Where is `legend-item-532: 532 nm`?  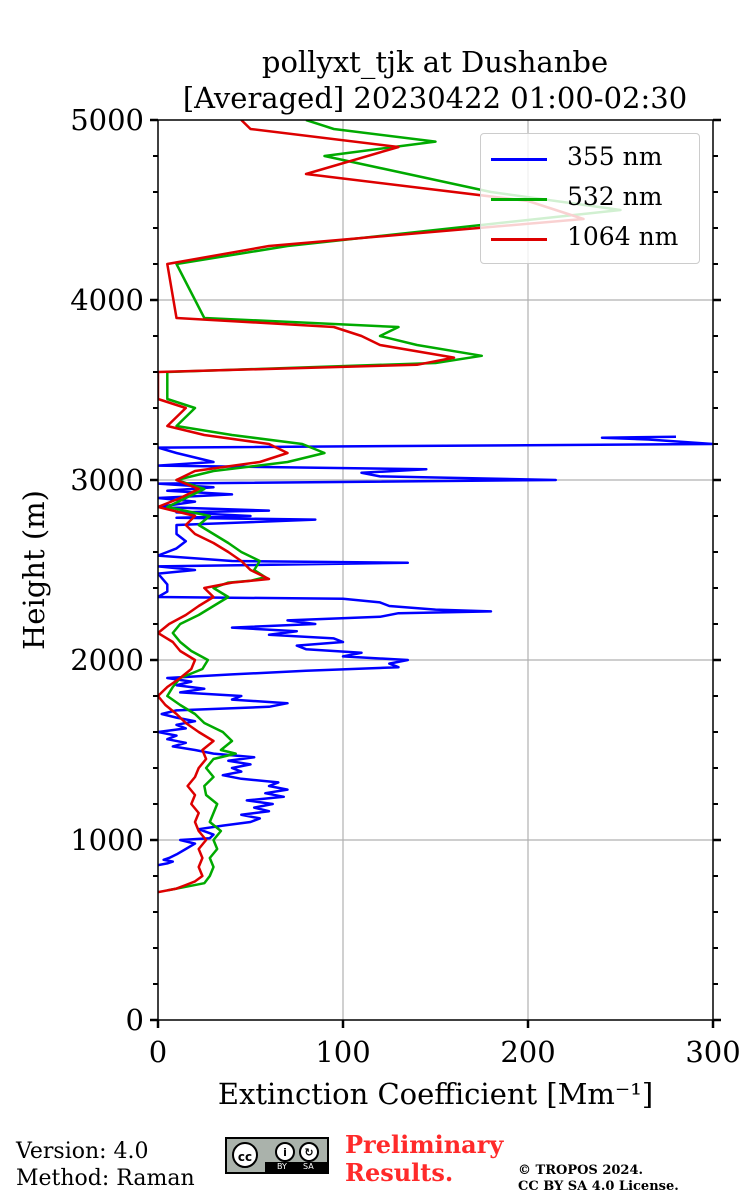
legend-item-532: 532 nm is located at coordinates (590, 198).